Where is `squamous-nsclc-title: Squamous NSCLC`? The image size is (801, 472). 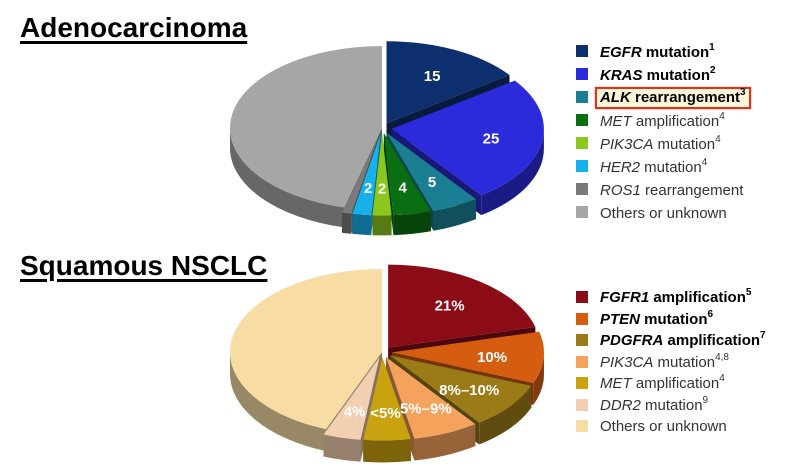
squamous-nsclc-title: Squamous NSCLC is located at coordinates (144, 265).